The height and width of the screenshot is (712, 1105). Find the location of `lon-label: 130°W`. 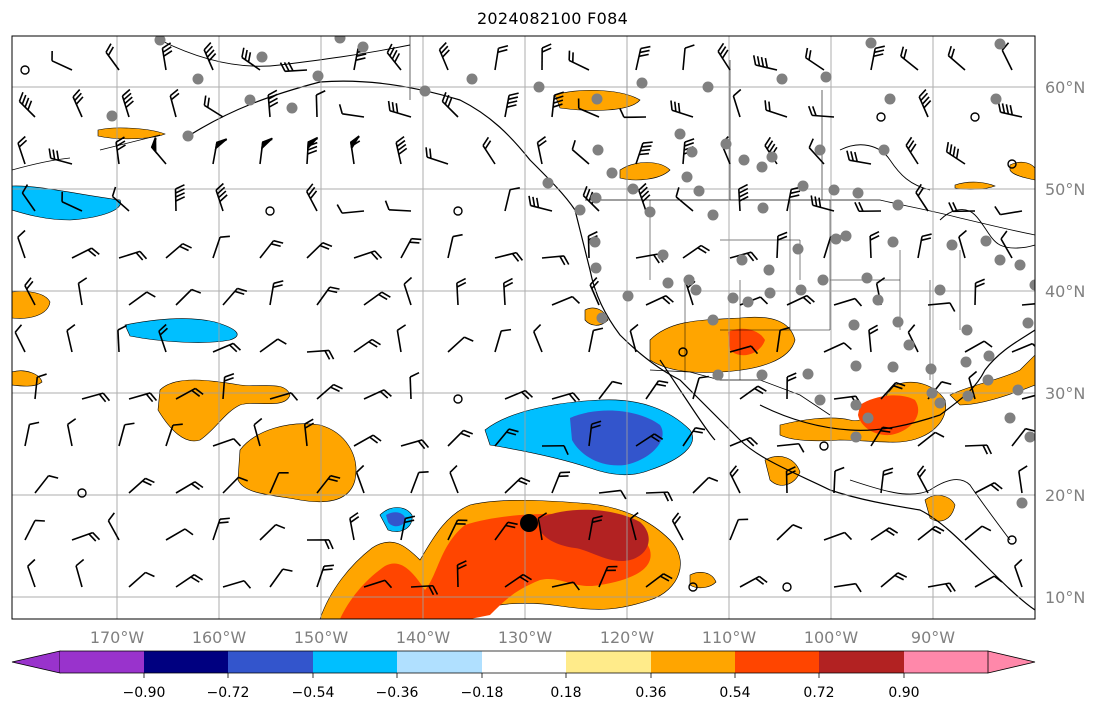

lon-label: 130°W is located at coordinates (525, 637).